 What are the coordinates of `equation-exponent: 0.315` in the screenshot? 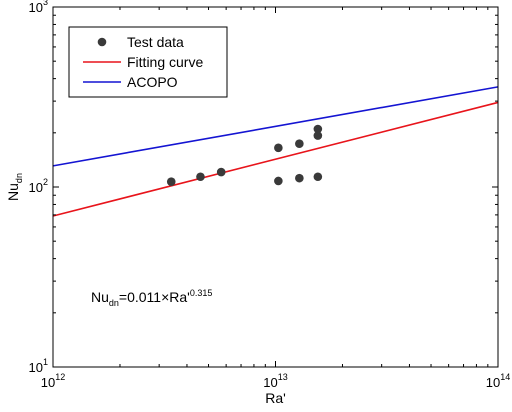 It's located at (201, 293).